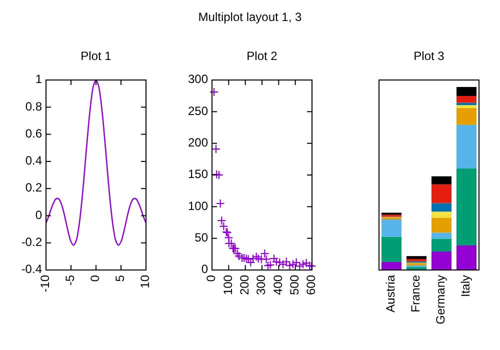 This screenshot has height=350, width=500. I want to click on x-tick-label: Austria, so click(391, 293).